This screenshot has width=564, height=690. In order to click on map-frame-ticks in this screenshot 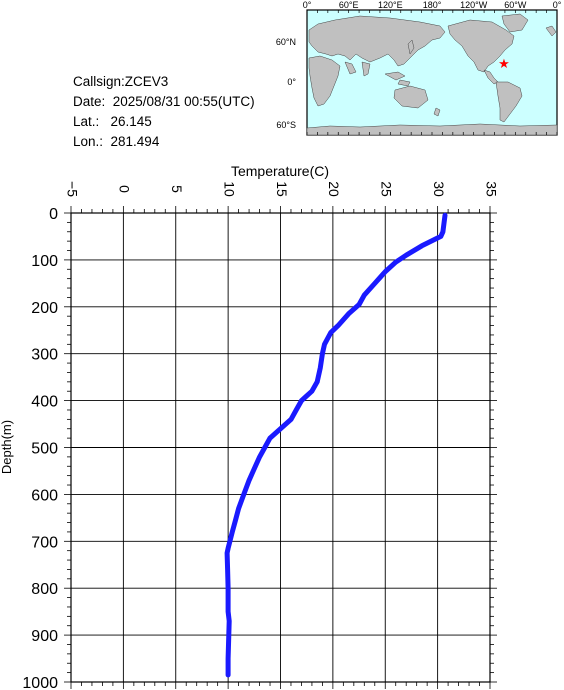, I will do `click(432, 72)`.